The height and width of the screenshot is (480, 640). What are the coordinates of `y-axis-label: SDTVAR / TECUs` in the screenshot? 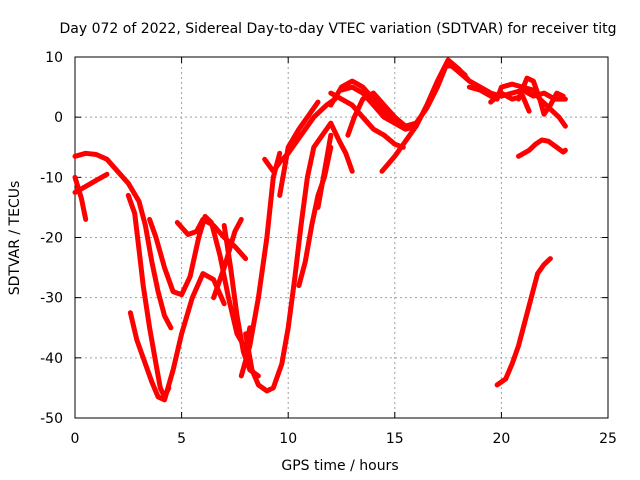 It's located at (15, 238).